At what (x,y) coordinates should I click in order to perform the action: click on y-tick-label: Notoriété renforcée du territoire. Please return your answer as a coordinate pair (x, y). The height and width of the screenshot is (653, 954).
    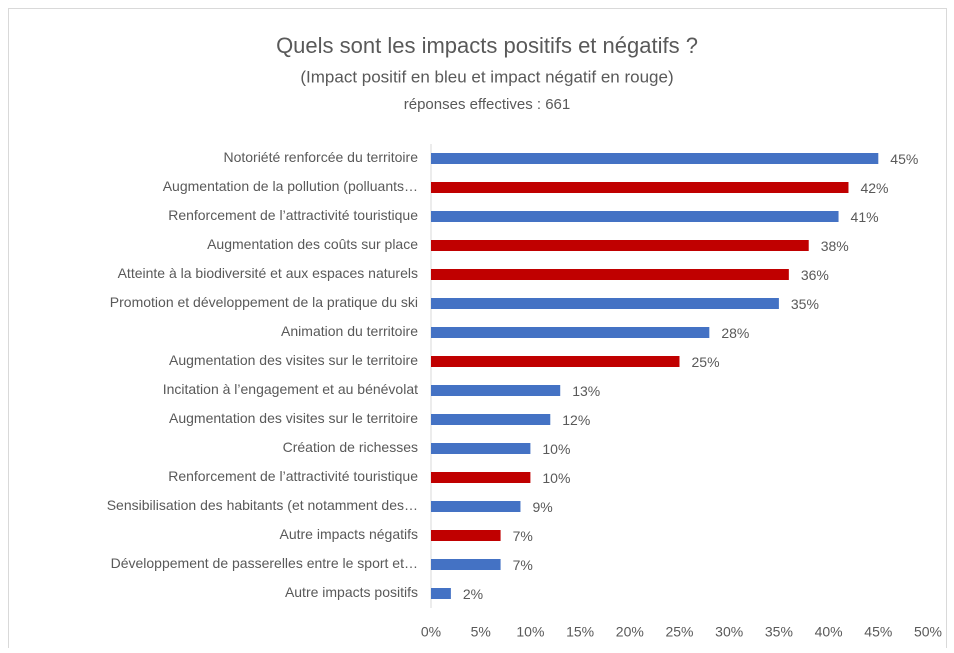
    Looking at the image, I should click on (320, 157).